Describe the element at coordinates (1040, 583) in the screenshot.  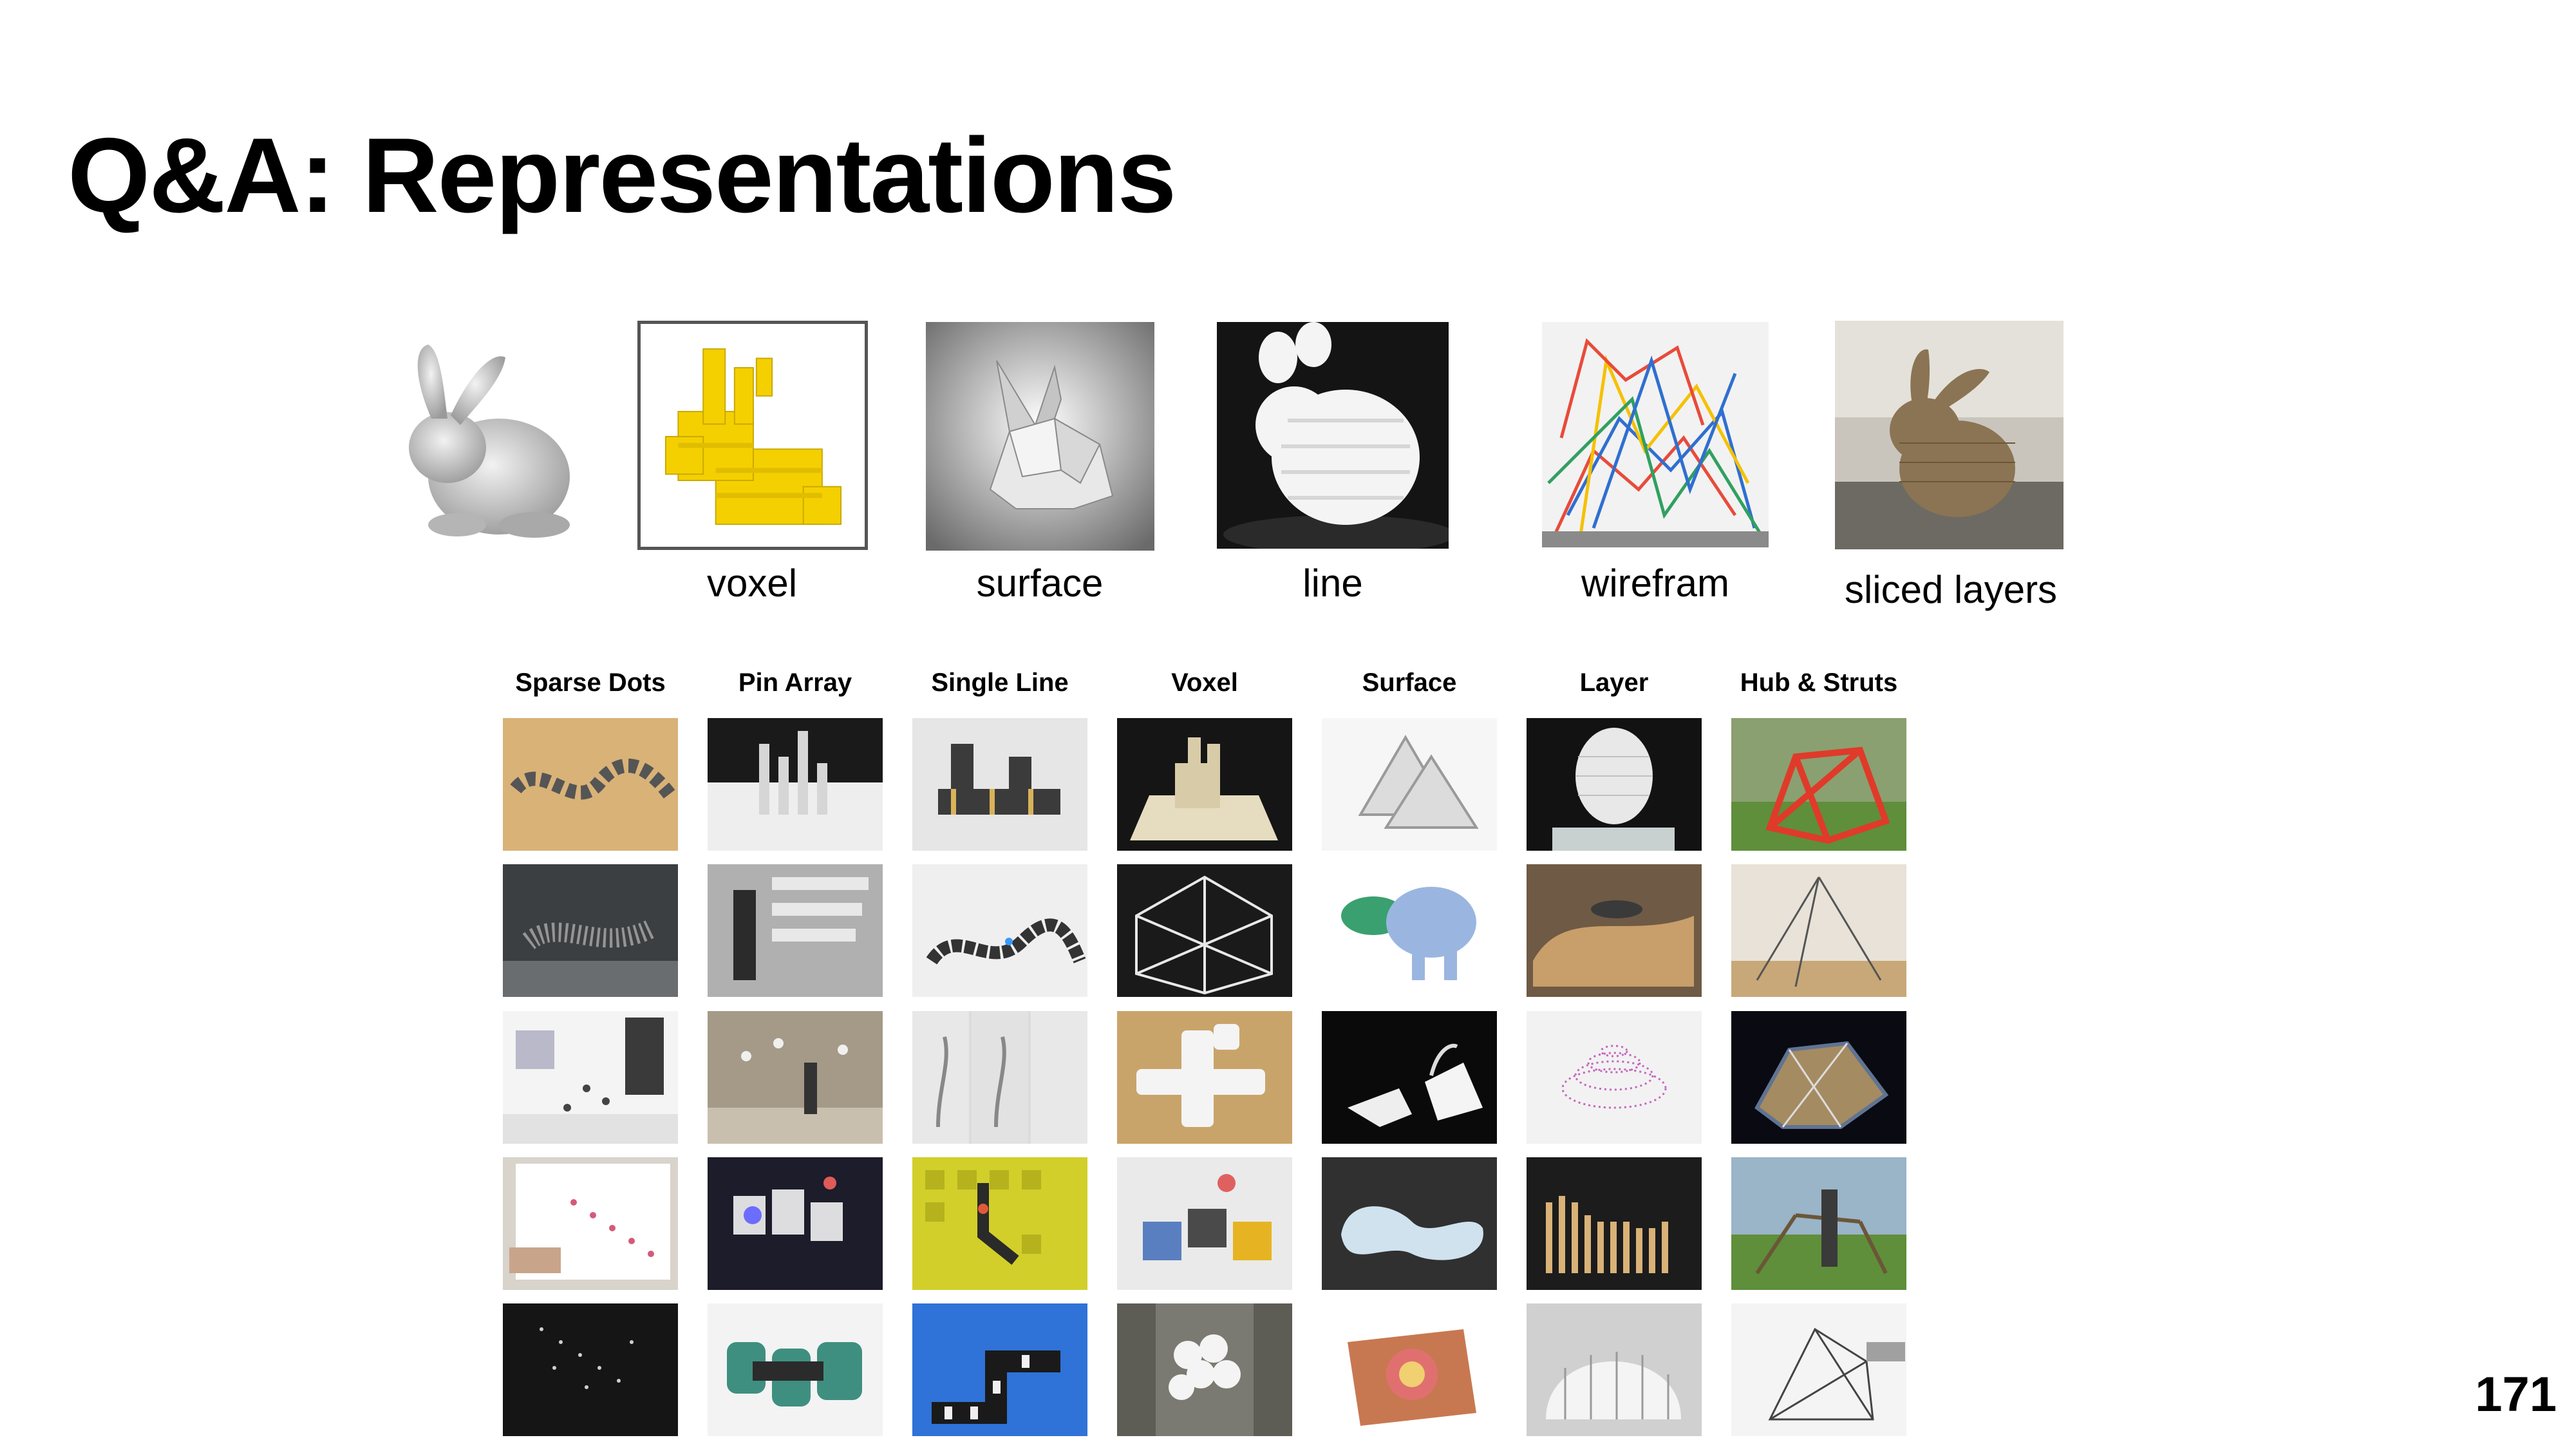
I see `caption-surface: surface` at that location.